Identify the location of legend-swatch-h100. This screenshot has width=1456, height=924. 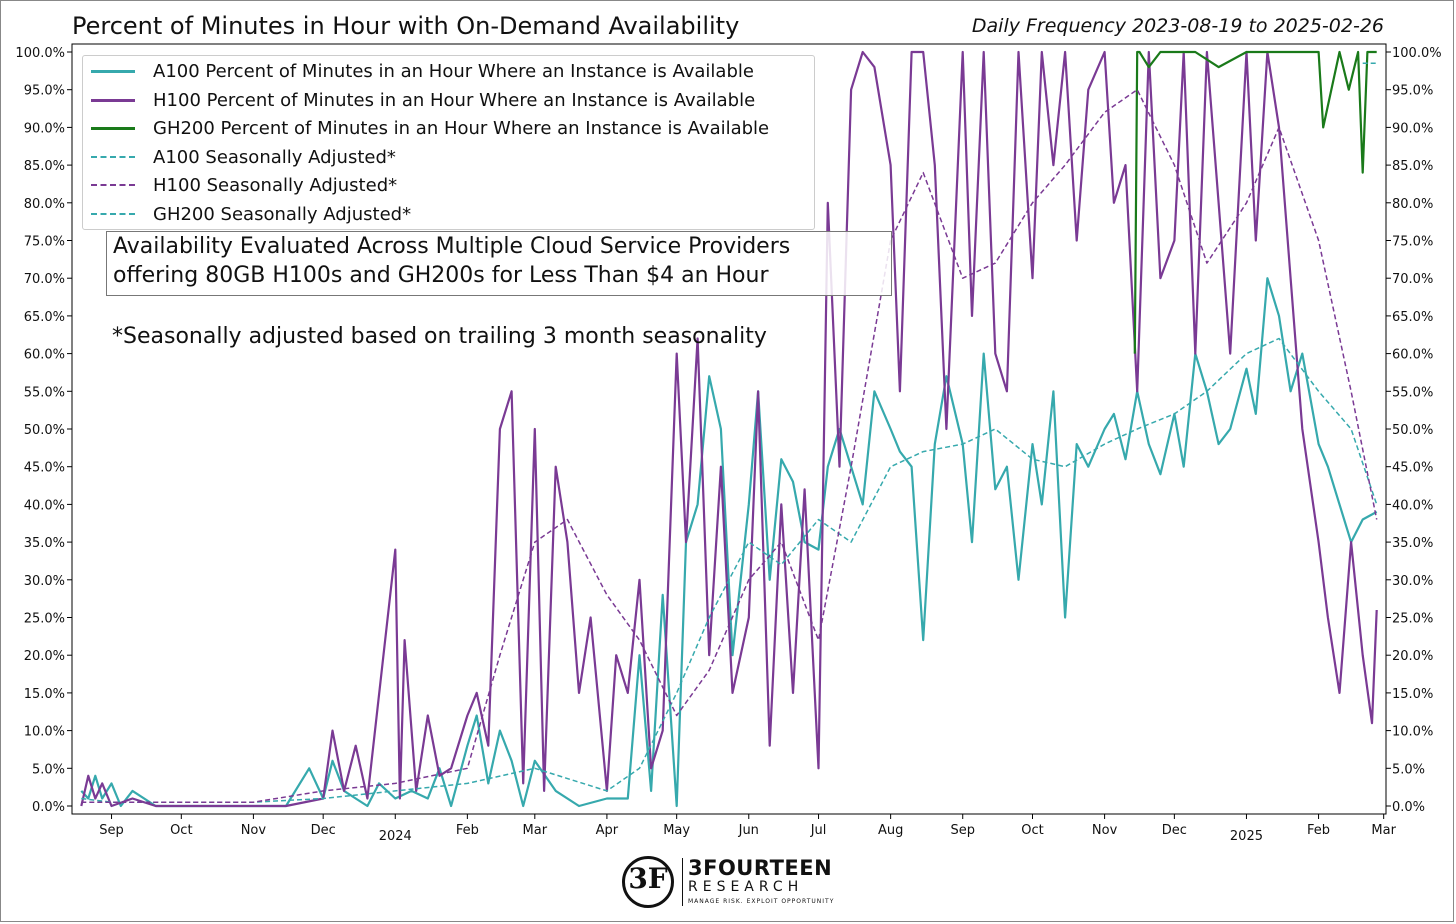
(113, 100).